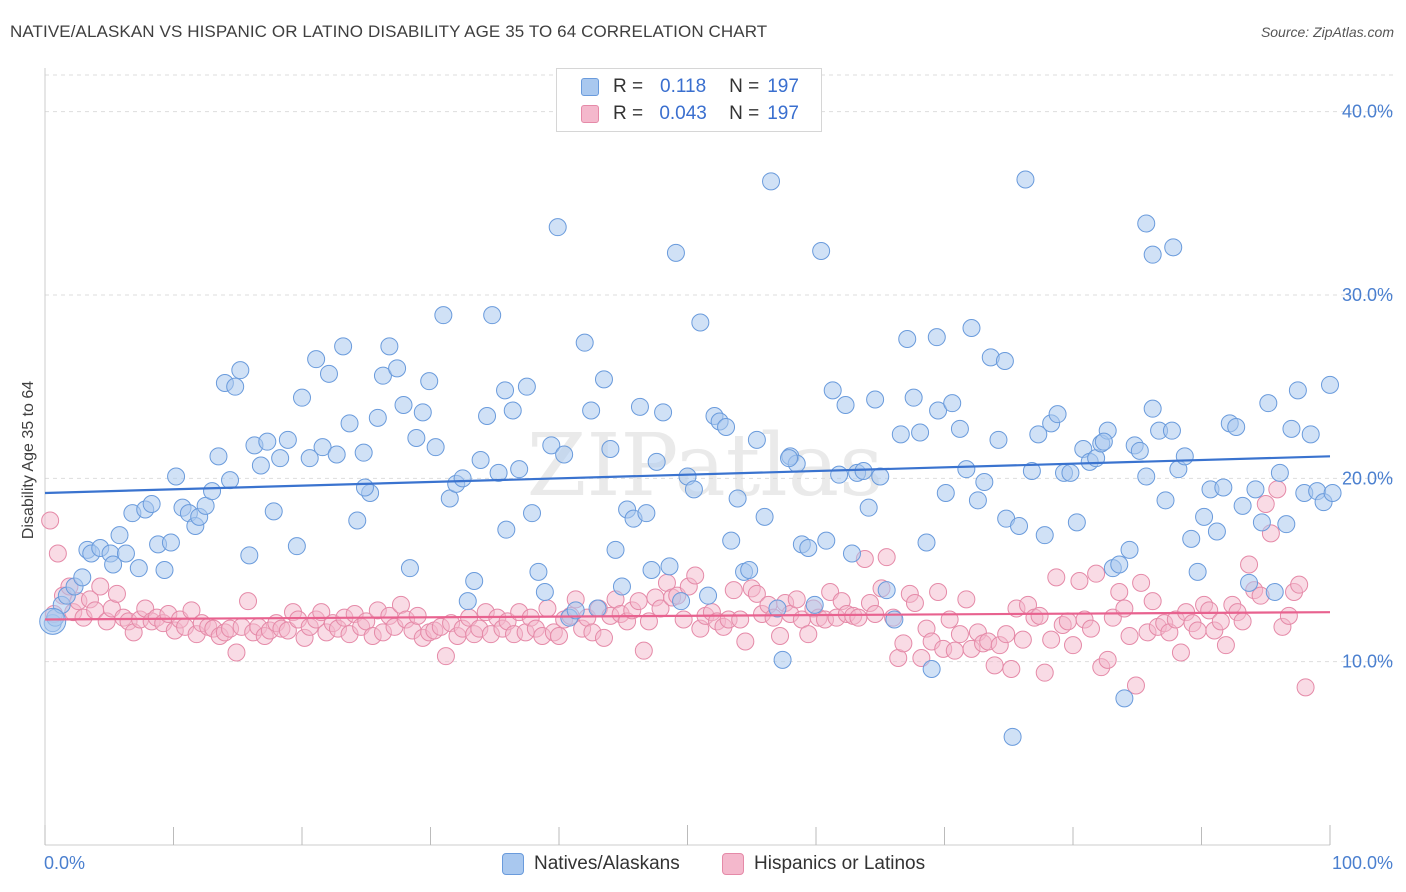  Describe the element at coordinates (687, 475) in the screenshot. I see `trend-line-natives` at that location.